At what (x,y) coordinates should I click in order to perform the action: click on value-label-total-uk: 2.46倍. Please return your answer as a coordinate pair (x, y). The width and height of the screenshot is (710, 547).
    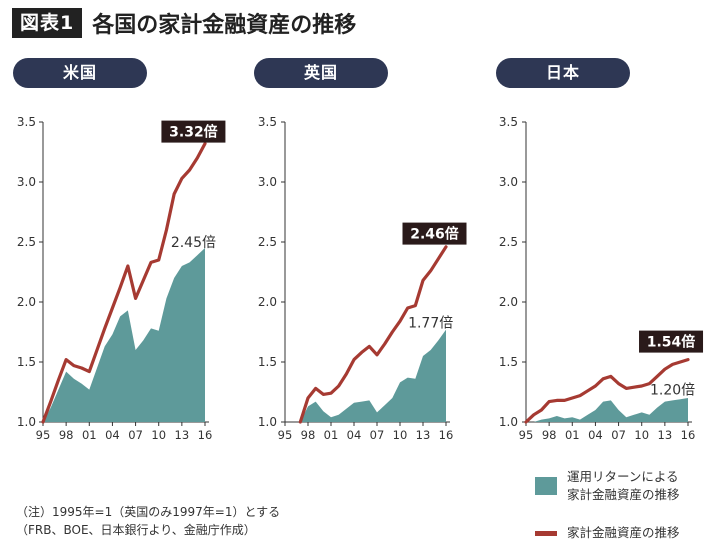
    Looking at the image, I should click on (434, 234).